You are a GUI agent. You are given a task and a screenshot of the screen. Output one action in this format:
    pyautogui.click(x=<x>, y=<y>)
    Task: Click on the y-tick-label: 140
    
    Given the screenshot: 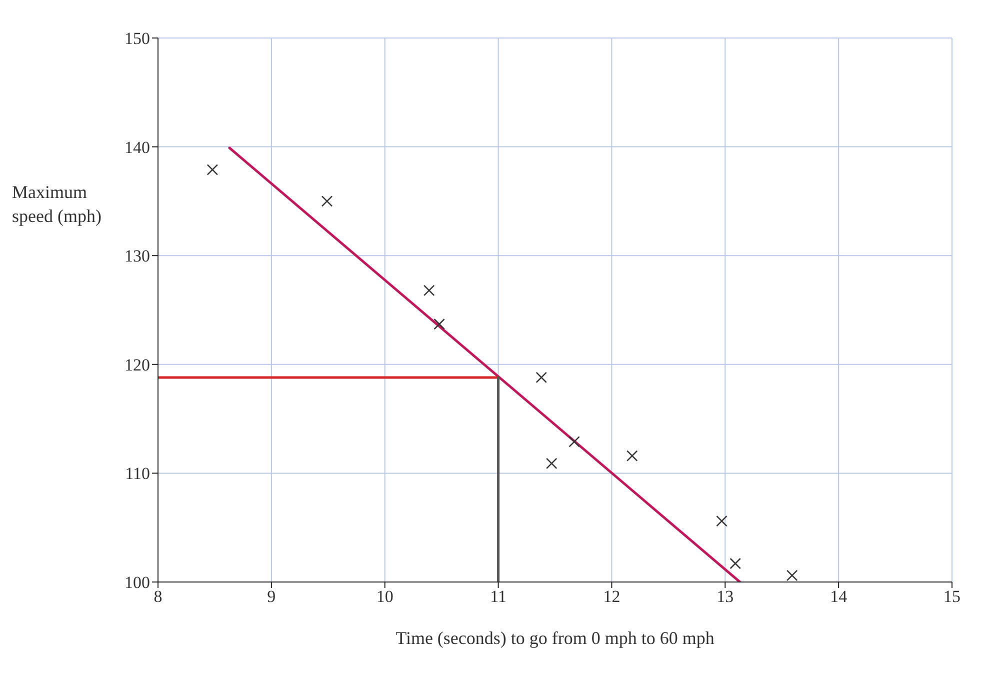 What is the action you would take?
    pyautogui.click(x=137, y=147)
    